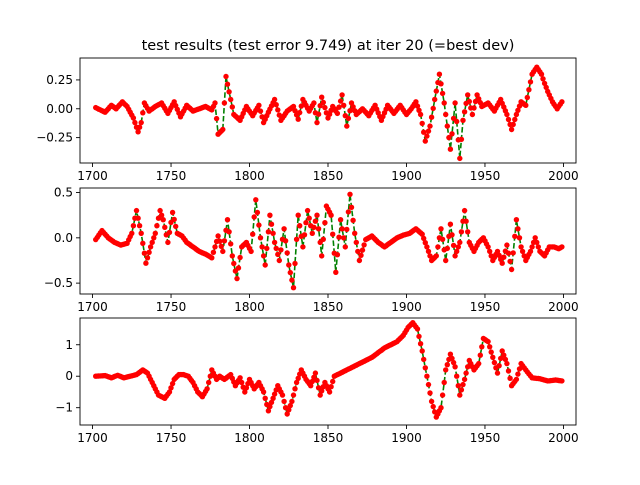 The height and width of the screenshot is (485, 640). Describe the element at coordinates (563, 176) in the screenshot. I see `x-tick-label: 2000` at that location.